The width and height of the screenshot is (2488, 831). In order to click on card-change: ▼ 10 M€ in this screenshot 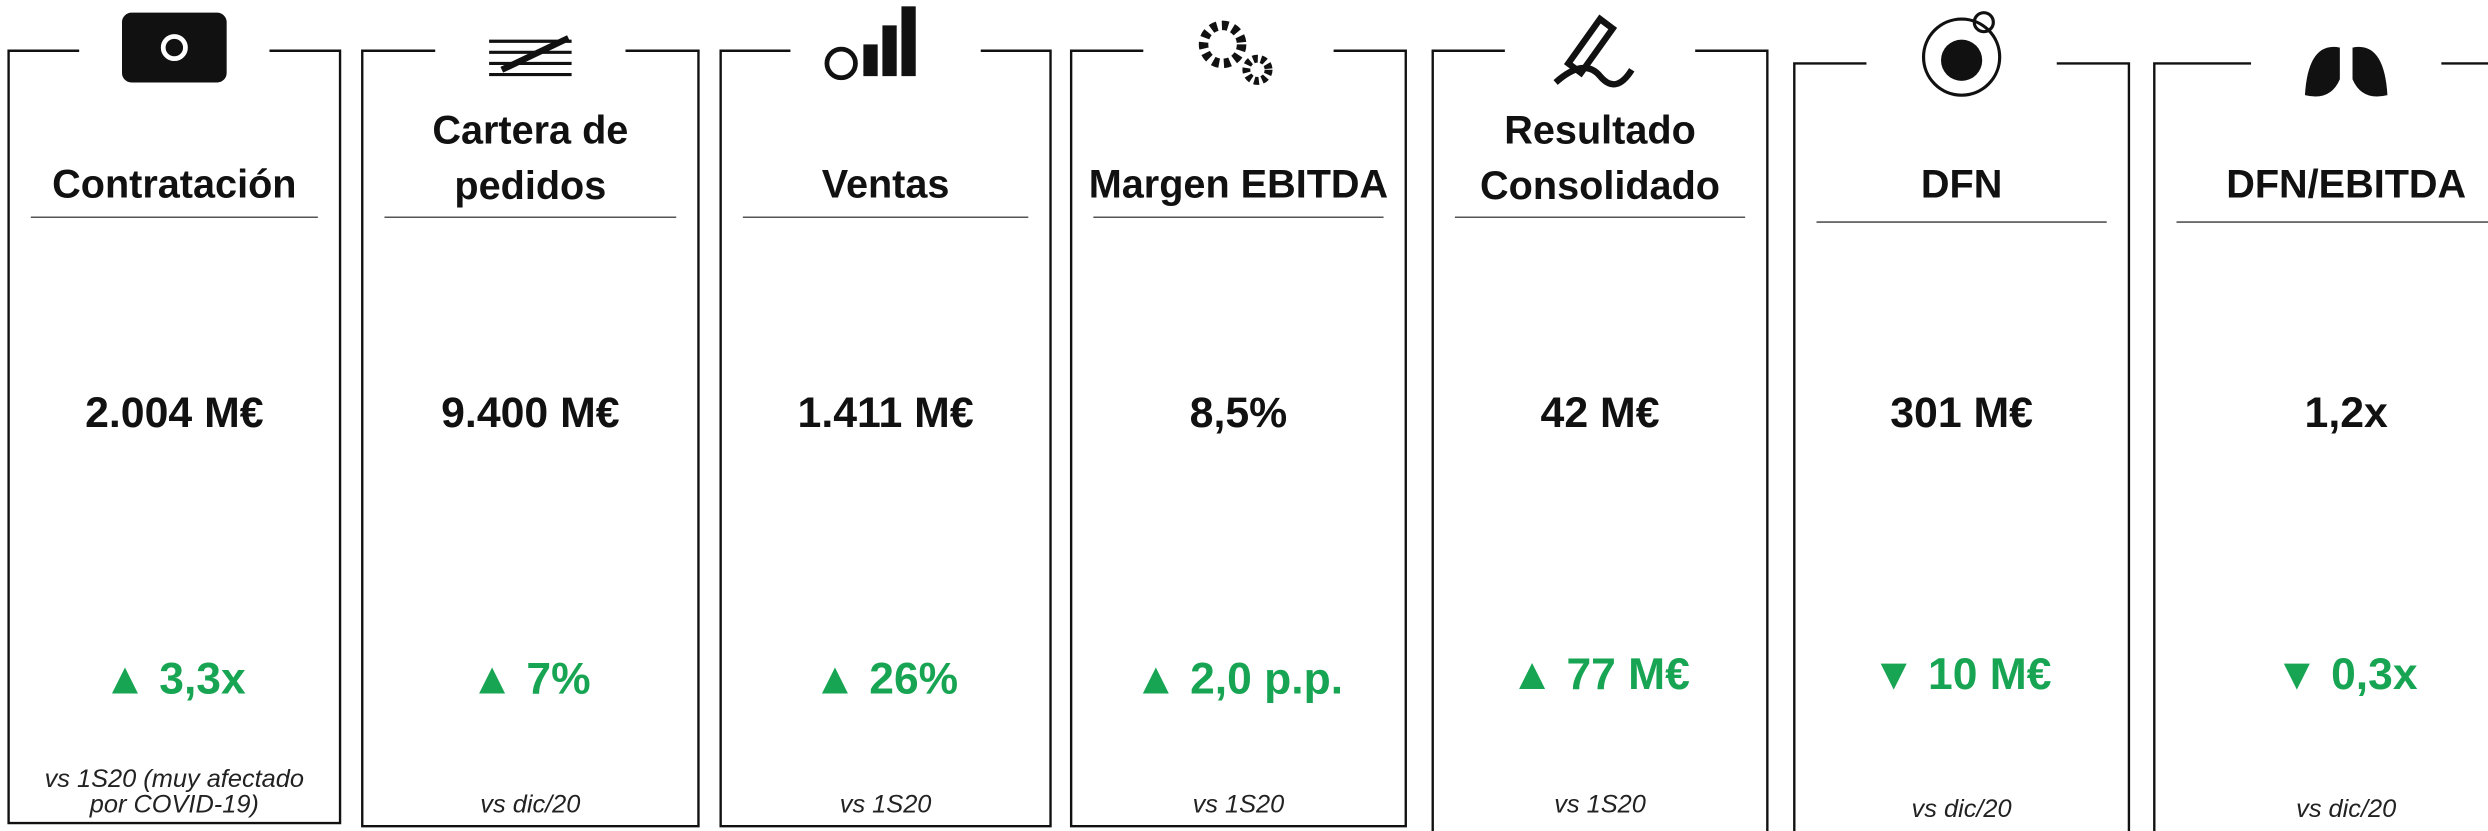, I will do `click(1962, 674)`.